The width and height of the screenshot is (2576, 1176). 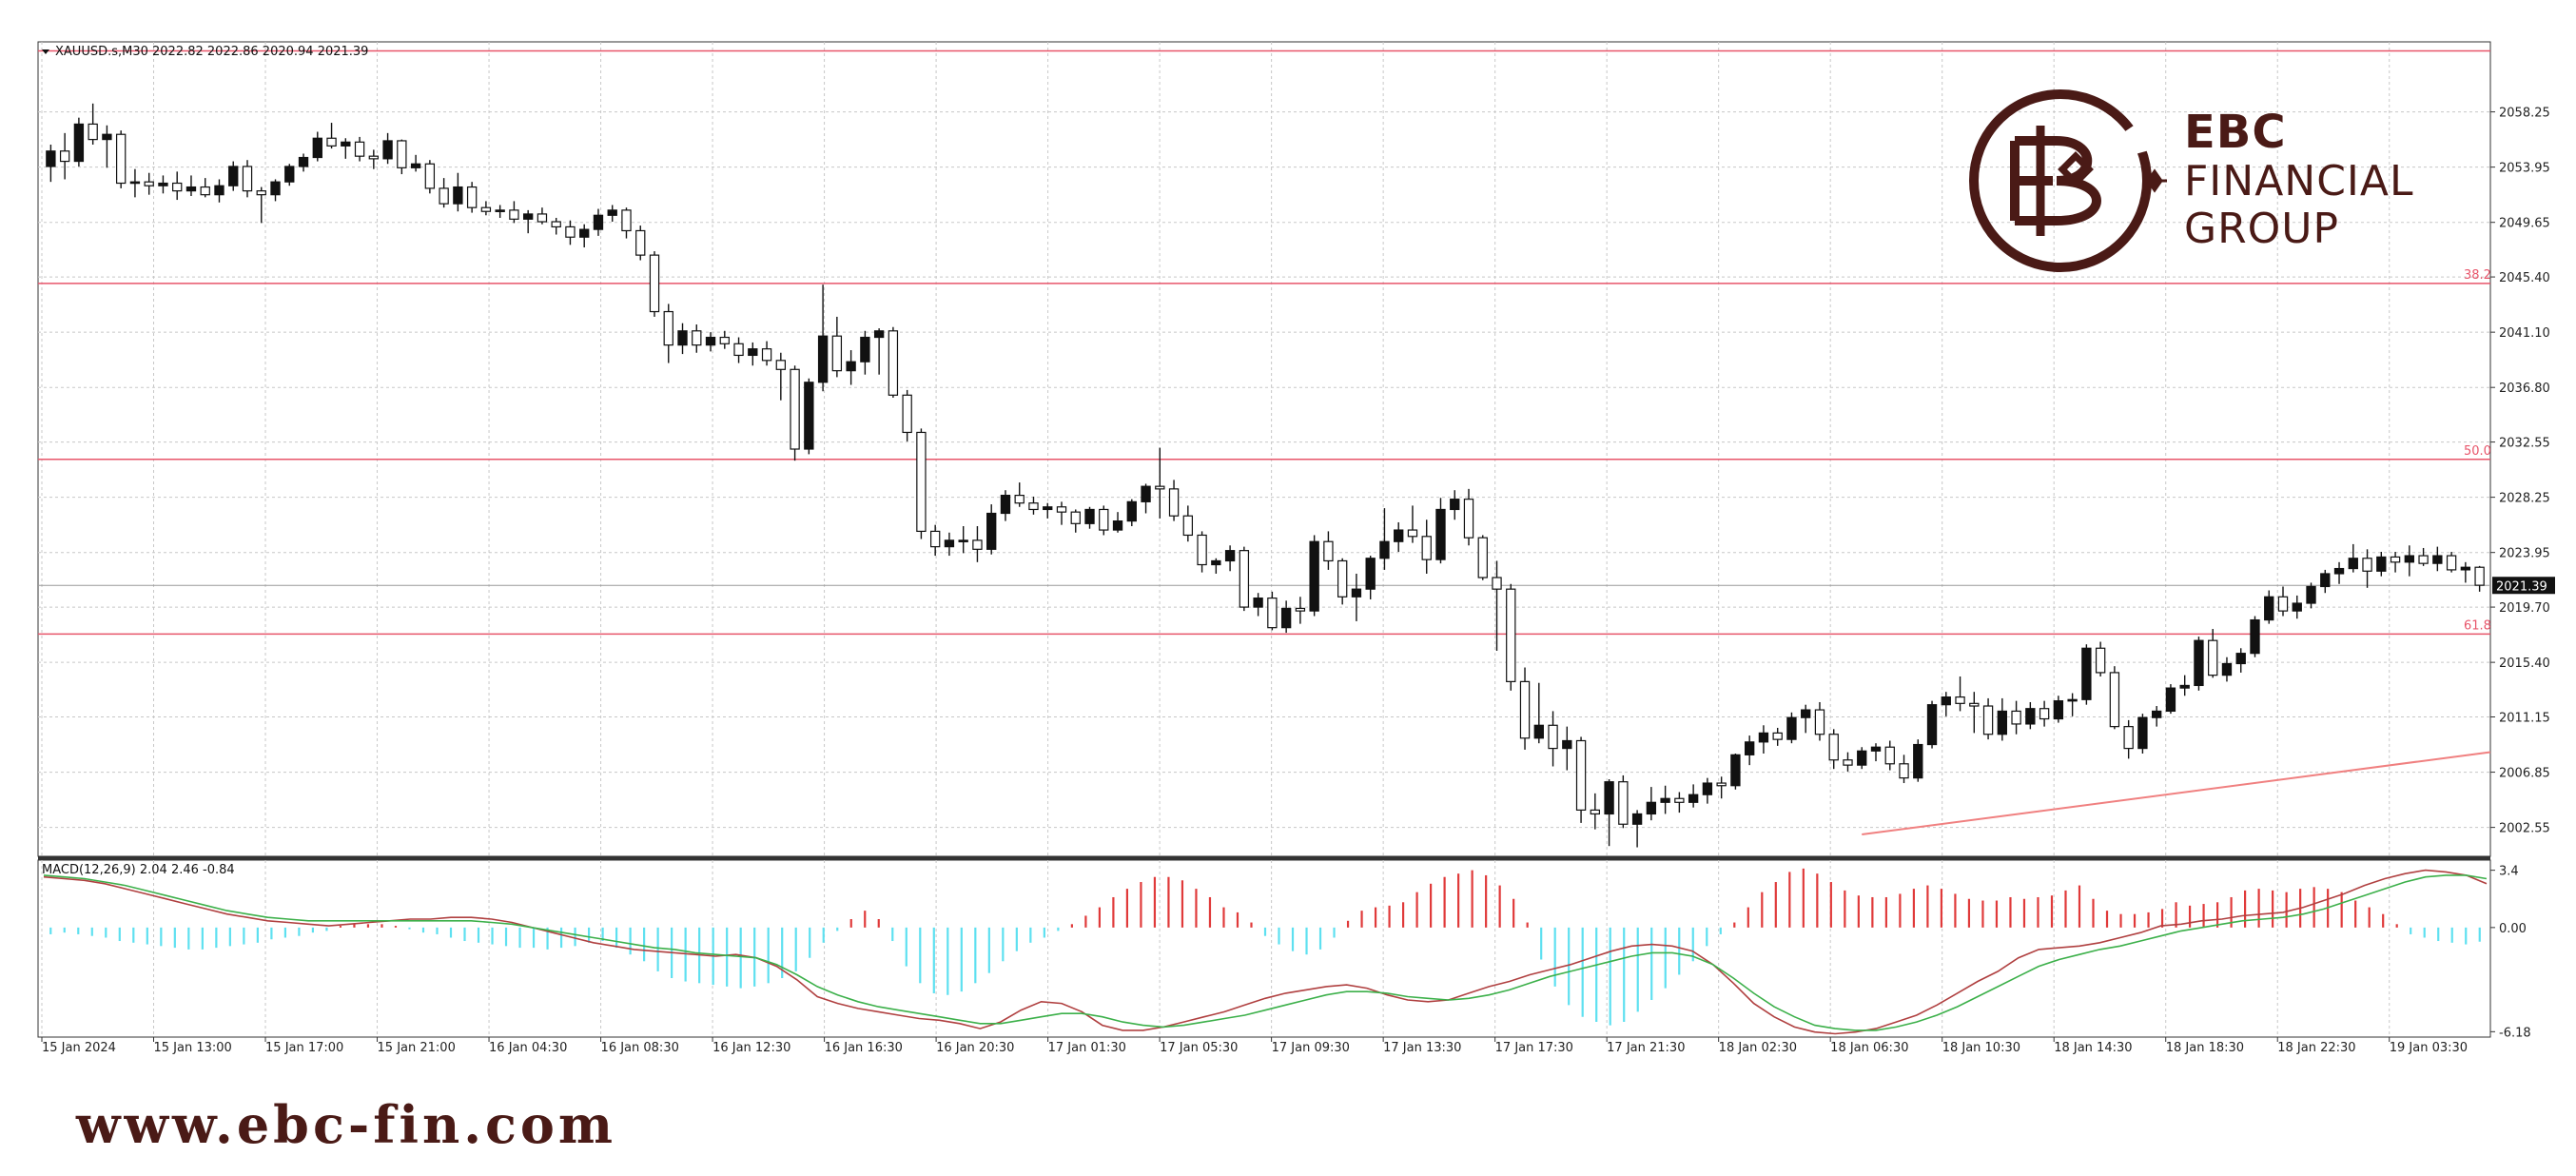 What do you see at coordinates (2525, 499) in the screenshot?
I see `y-tick-label: 2028.25` at bounding box center [2525, 499].